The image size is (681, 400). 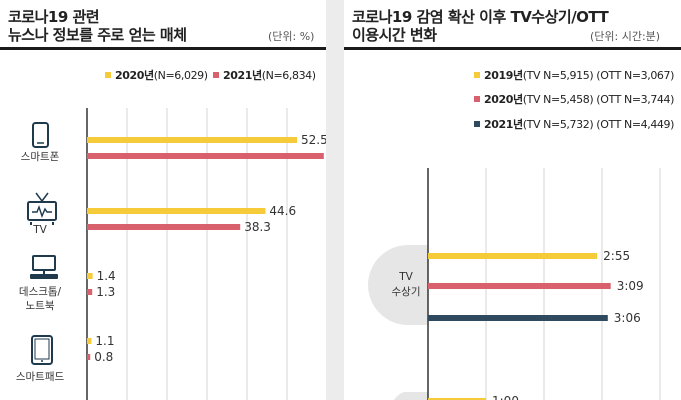 What do you see at coordinates (192, 140) in the screenshot?
I see `bar-2020년-스마트폰` at bounding box center [192, 140].